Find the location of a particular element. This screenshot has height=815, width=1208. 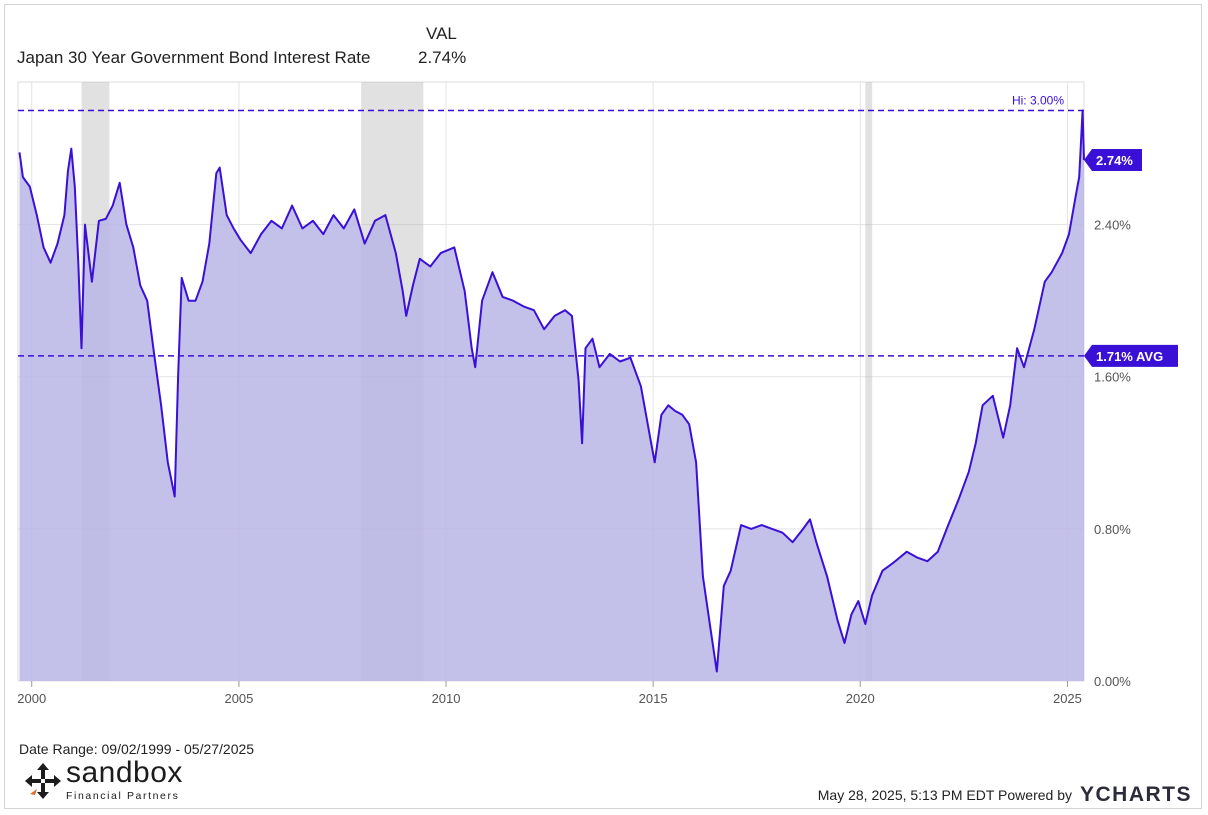

timestamp: May 28, 2025, 5:13 PM EDT Powered by is located at coordinates (944, 795).